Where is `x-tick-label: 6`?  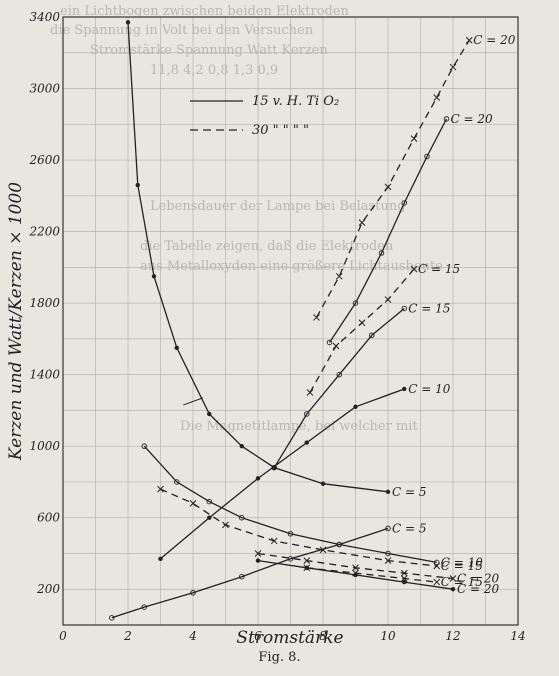
x-tick-label: 6 is located at coordinates (258, 636).